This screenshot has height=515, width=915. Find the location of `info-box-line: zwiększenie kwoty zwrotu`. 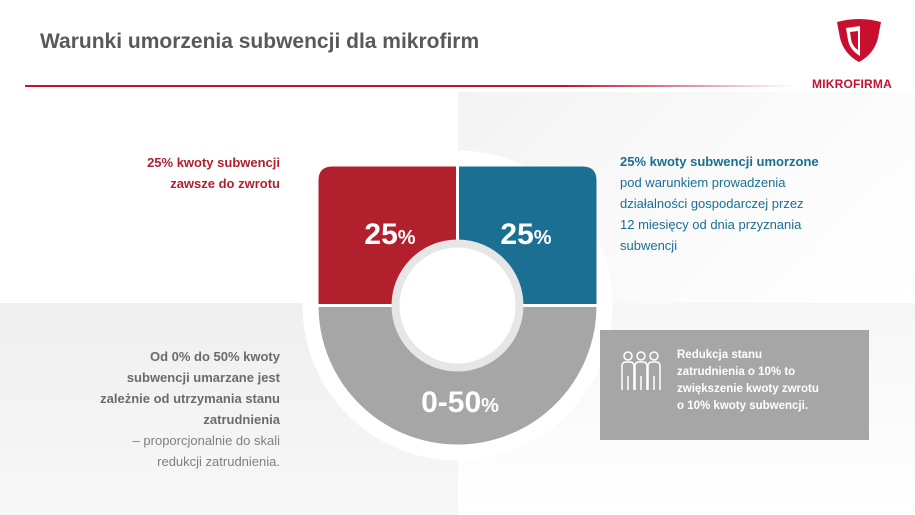

info-box-line: zwiększenie kwoty zwrotu is located at coordinates (748, 389).